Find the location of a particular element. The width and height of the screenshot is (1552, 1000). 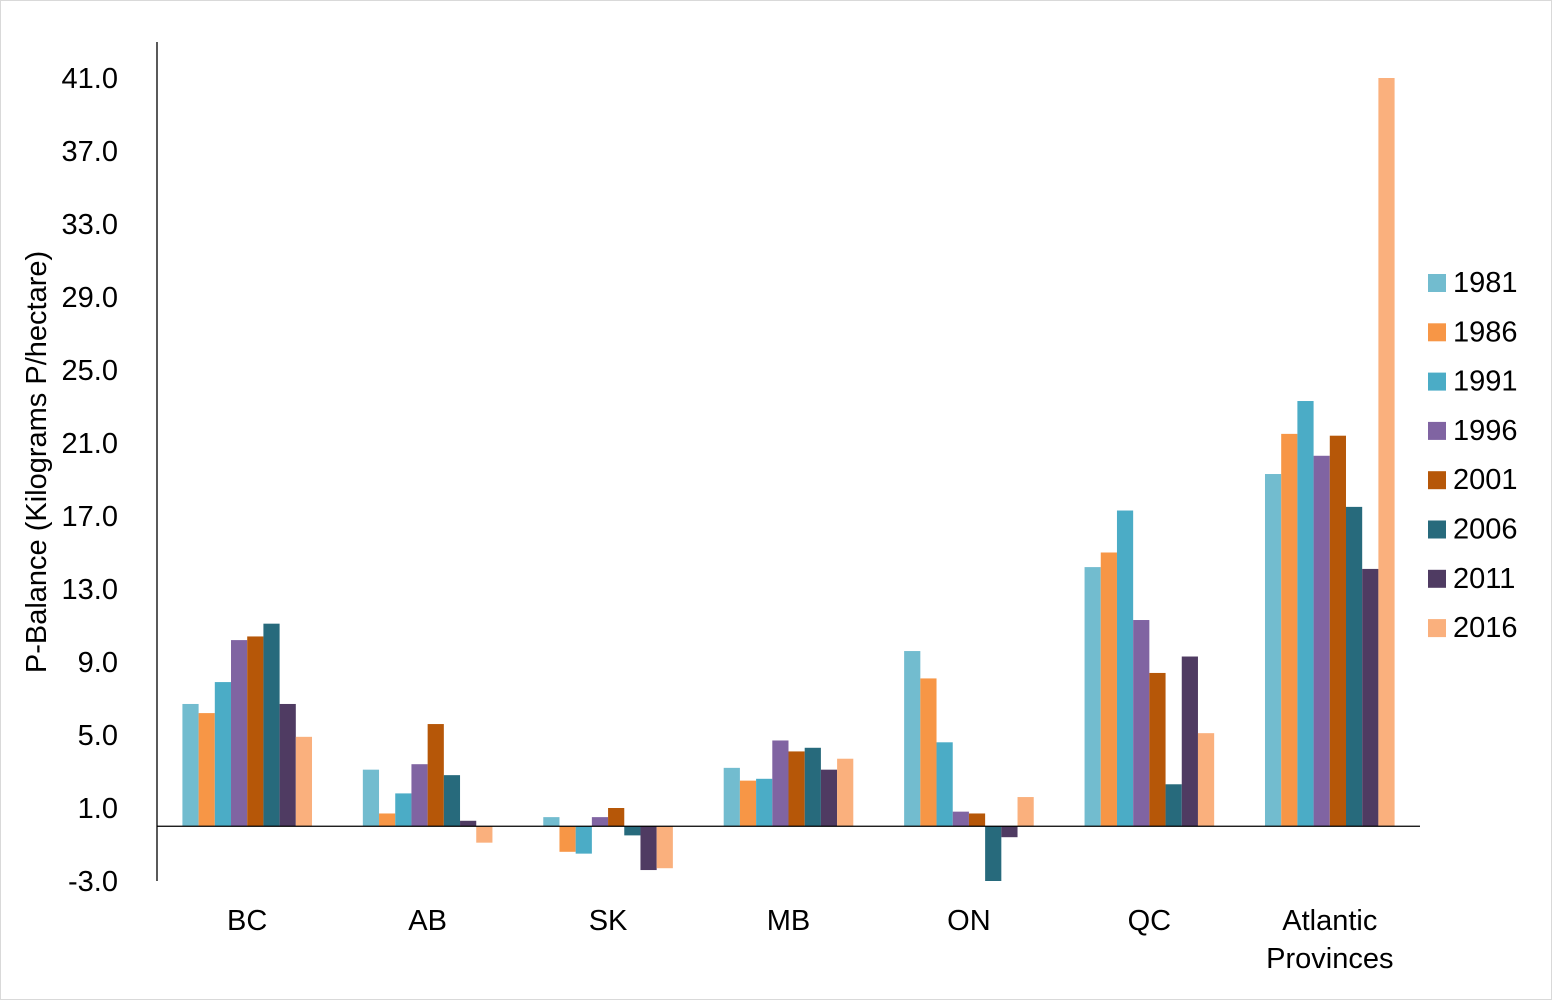

y-tick-label: 5.0 is located at coordinates (98, 736).